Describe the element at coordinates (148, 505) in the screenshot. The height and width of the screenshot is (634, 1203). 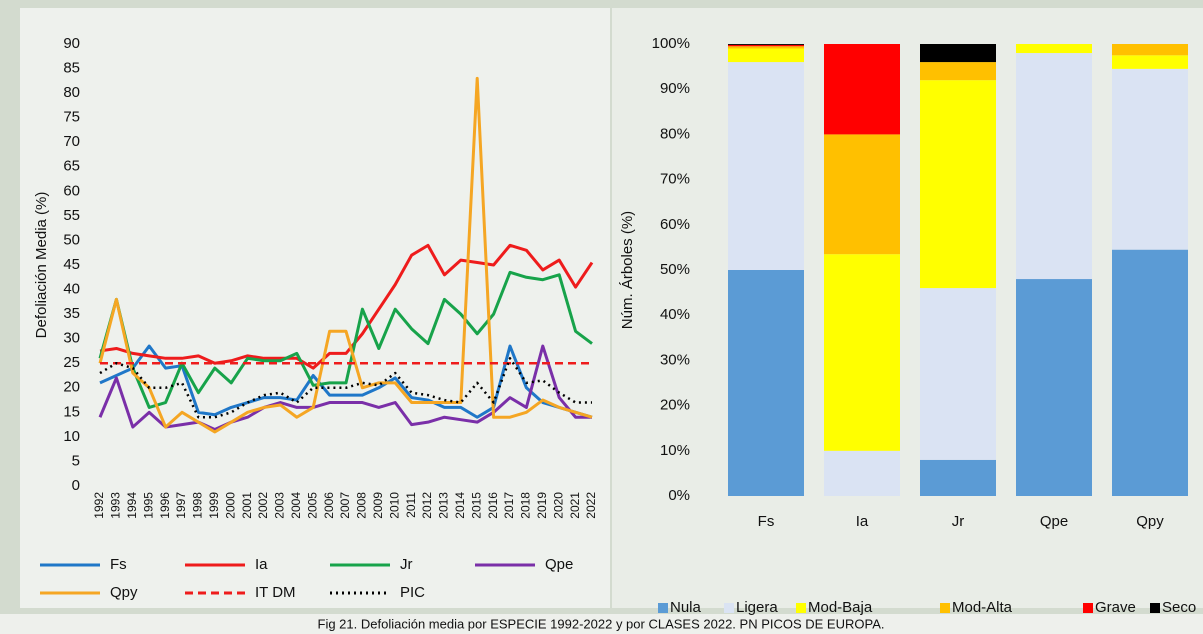
I see `x-tick-label: 1995` at that location.